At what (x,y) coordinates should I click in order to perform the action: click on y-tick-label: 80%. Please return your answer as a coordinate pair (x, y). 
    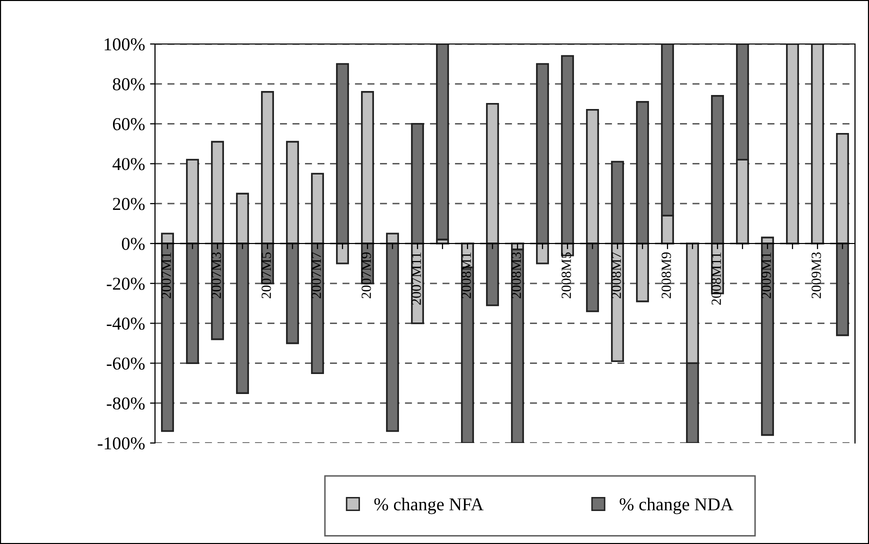
    Looking at the image, I should click on (128, 84).